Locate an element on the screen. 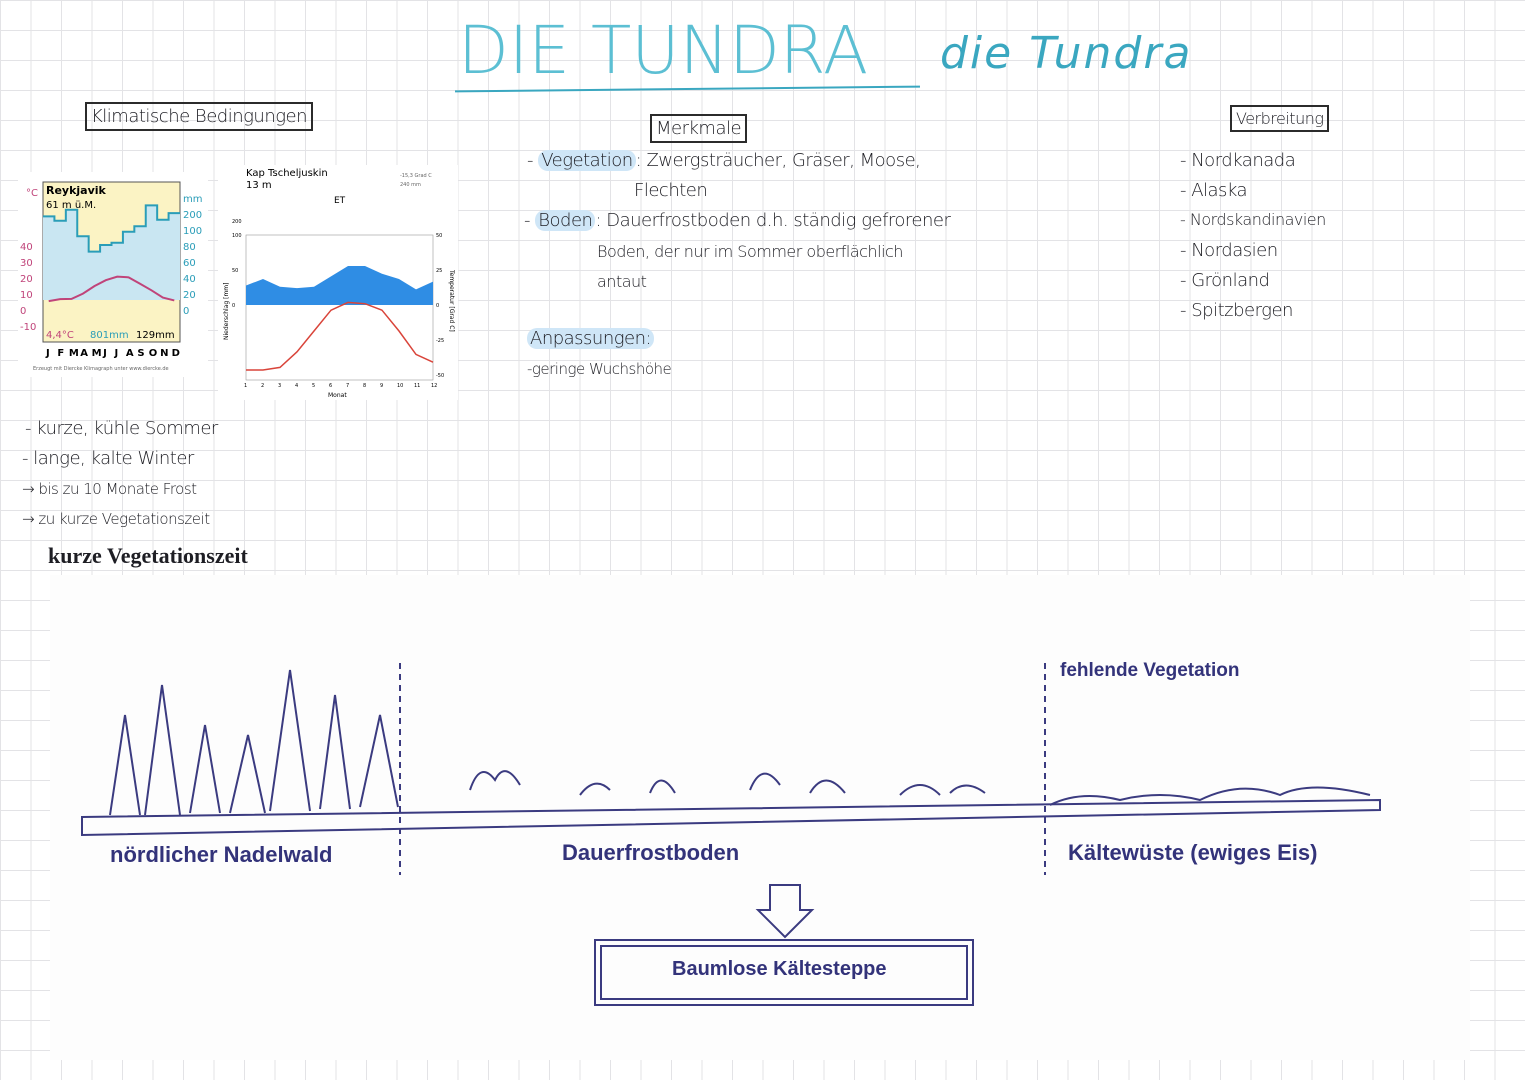 Image resolution: width=1525 pixels, height=1080 pixels. precip-tick: 80 is located at coordinates (189, 247).